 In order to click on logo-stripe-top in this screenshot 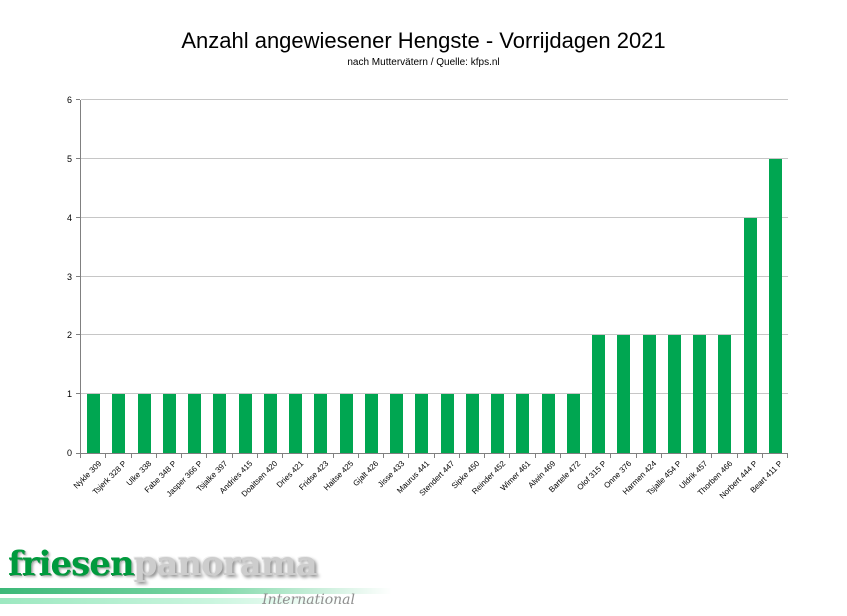, I will do `click(196, 591)`.